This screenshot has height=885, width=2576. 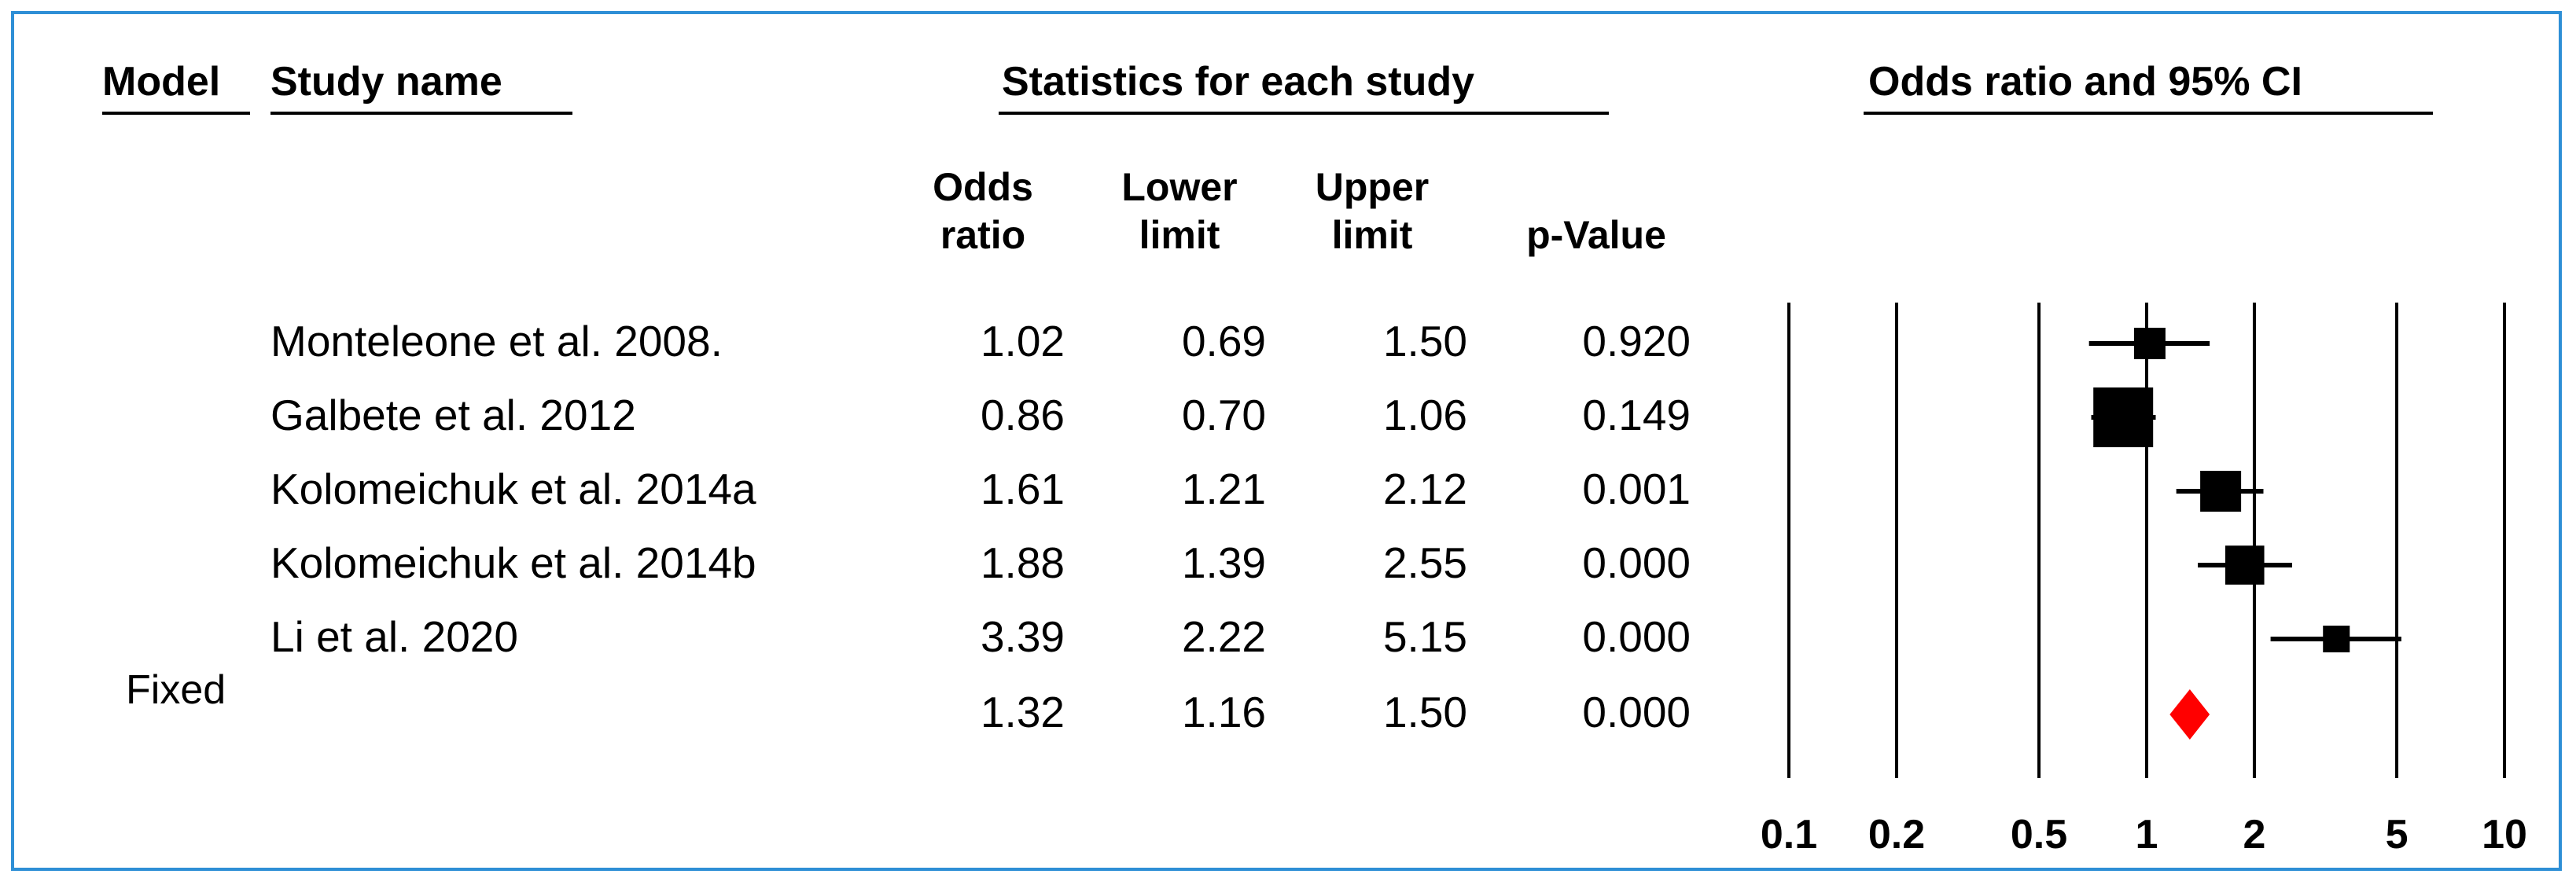 What do you see at coordinates (1022, 341) in the screenshot?
I see `cell-odds-ratio: 1.02` at bounding box center [1022, 341].